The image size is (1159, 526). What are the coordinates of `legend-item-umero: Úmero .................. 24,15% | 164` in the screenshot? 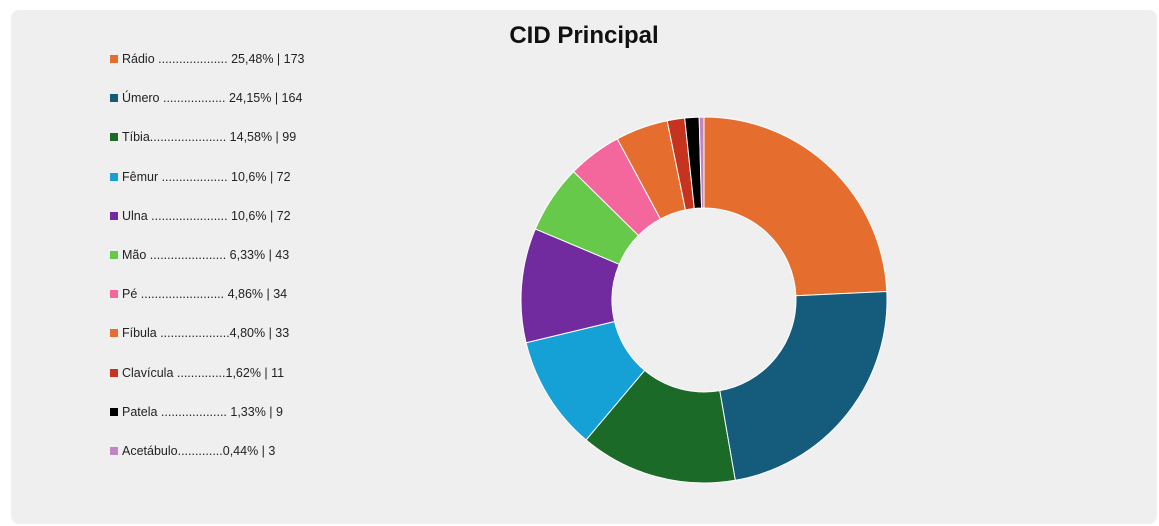 It's located at (275, 108).